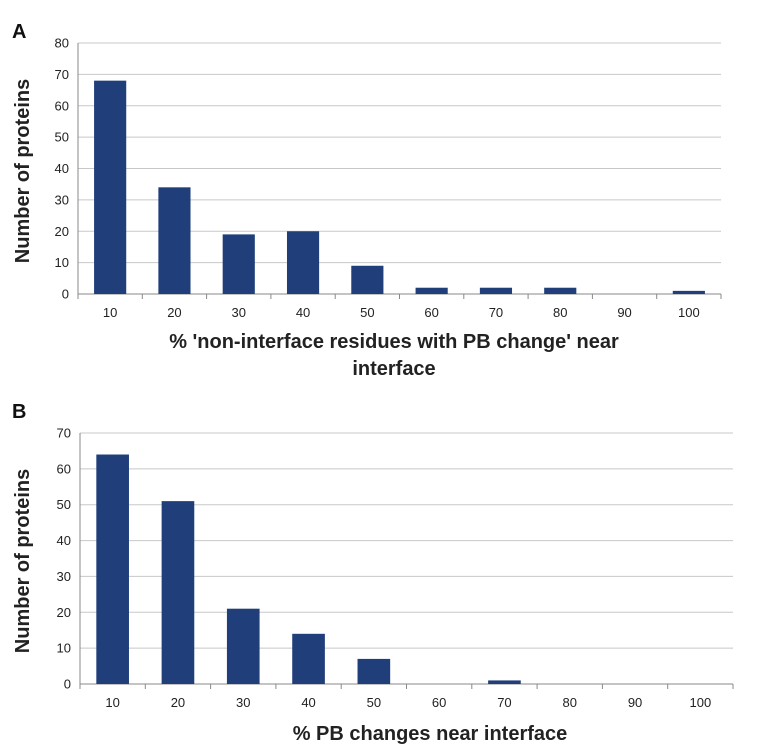 Image resolution: width=757 pixels, height=746 pixels. I want to click on panel-b-y-tick-label: 0, so click(67, 684).